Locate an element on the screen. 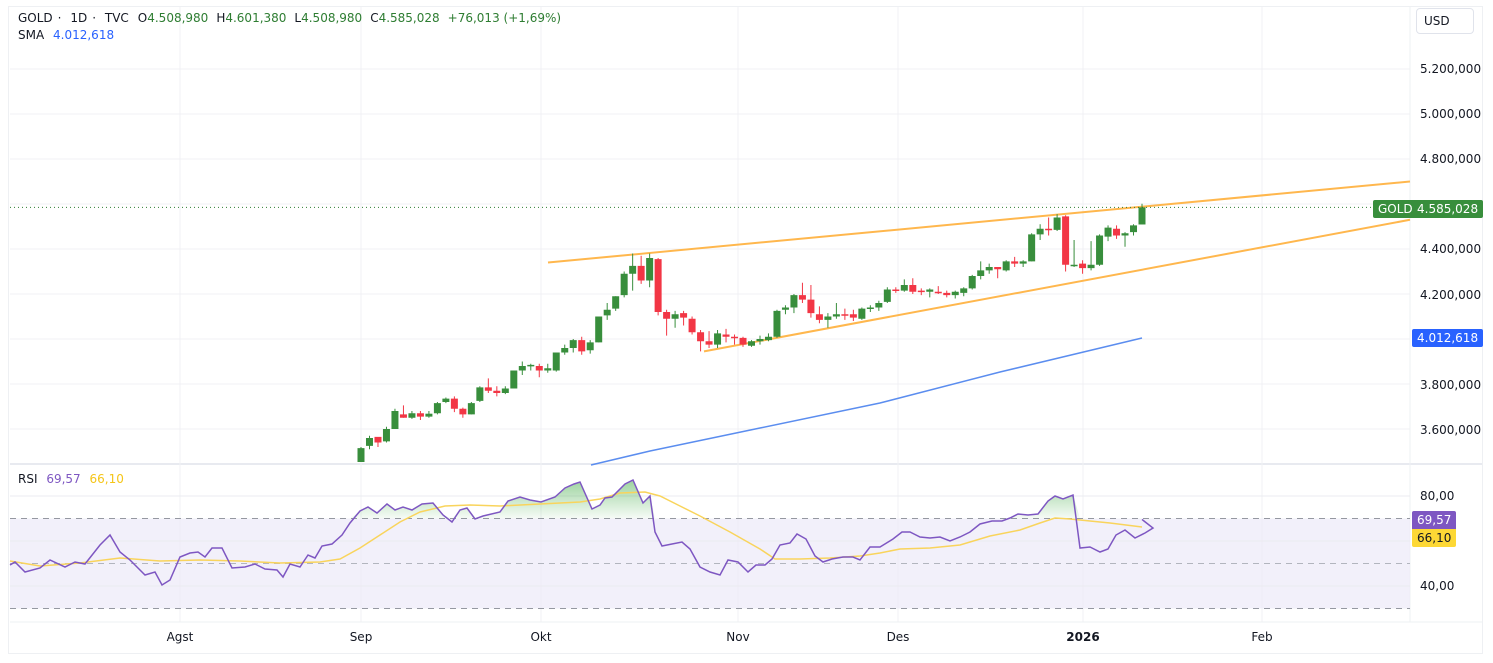 The image size is (1493, 663). sma-price-tag: 4.012,618 is located at coordinates (1448, 338).